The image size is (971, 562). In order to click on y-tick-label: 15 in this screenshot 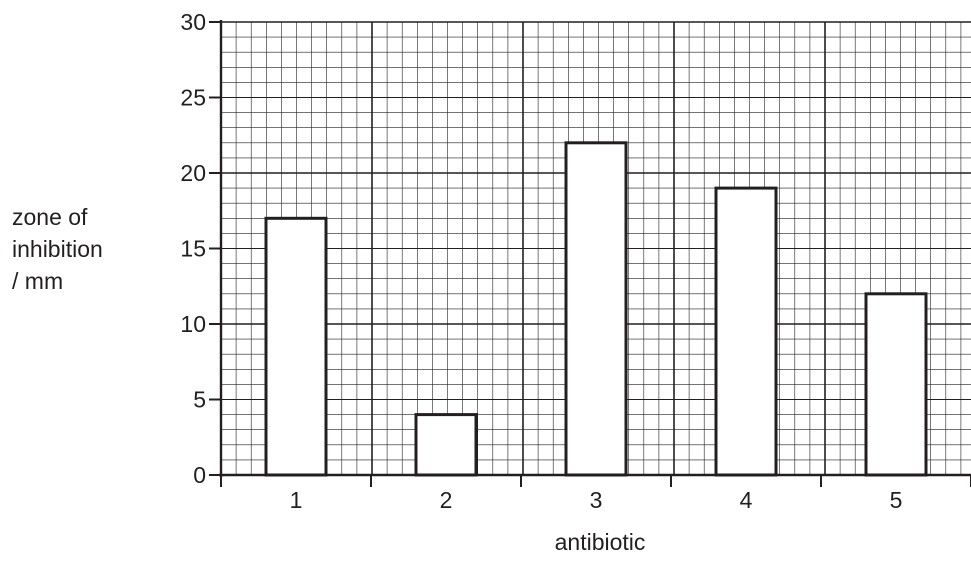, I will do `click(193, 249)`.